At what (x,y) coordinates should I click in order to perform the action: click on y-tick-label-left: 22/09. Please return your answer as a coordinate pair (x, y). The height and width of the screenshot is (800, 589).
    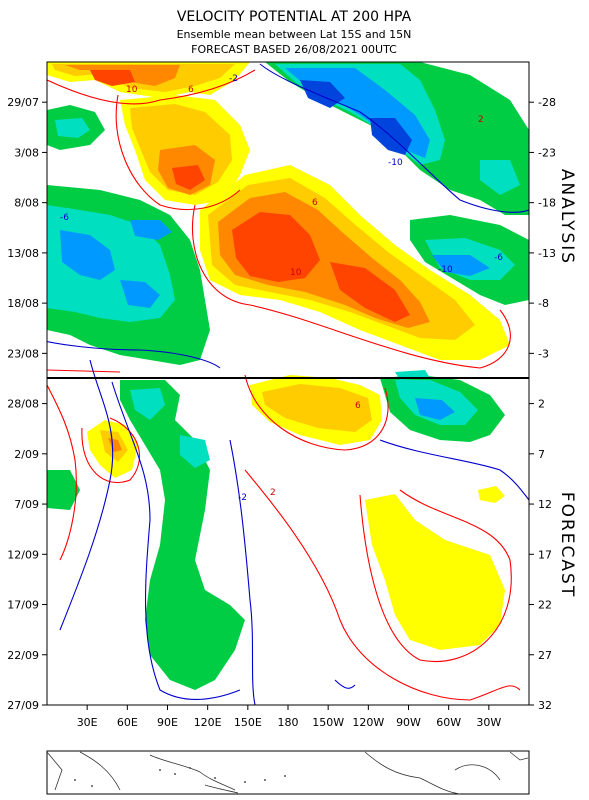
    Looking at the image, I should click on (23, 655).